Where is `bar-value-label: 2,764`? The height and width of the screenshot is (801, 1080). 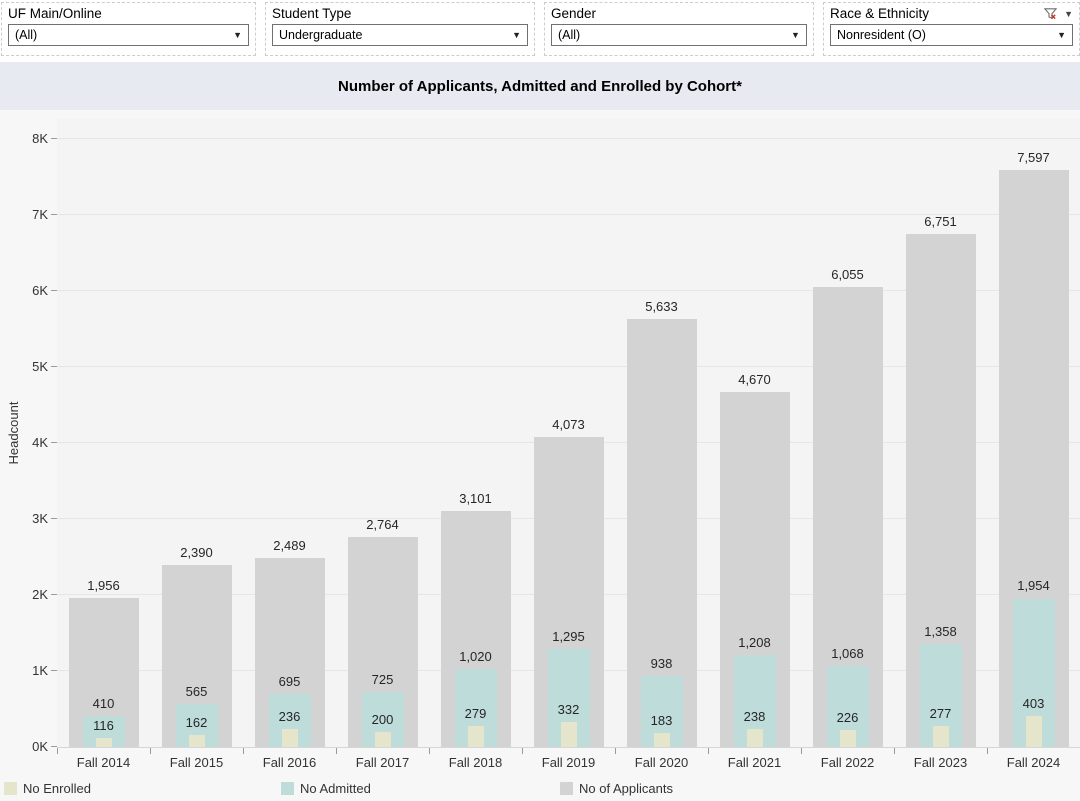
bar-value-label: 2,764 is located at coordinates (382, 524).